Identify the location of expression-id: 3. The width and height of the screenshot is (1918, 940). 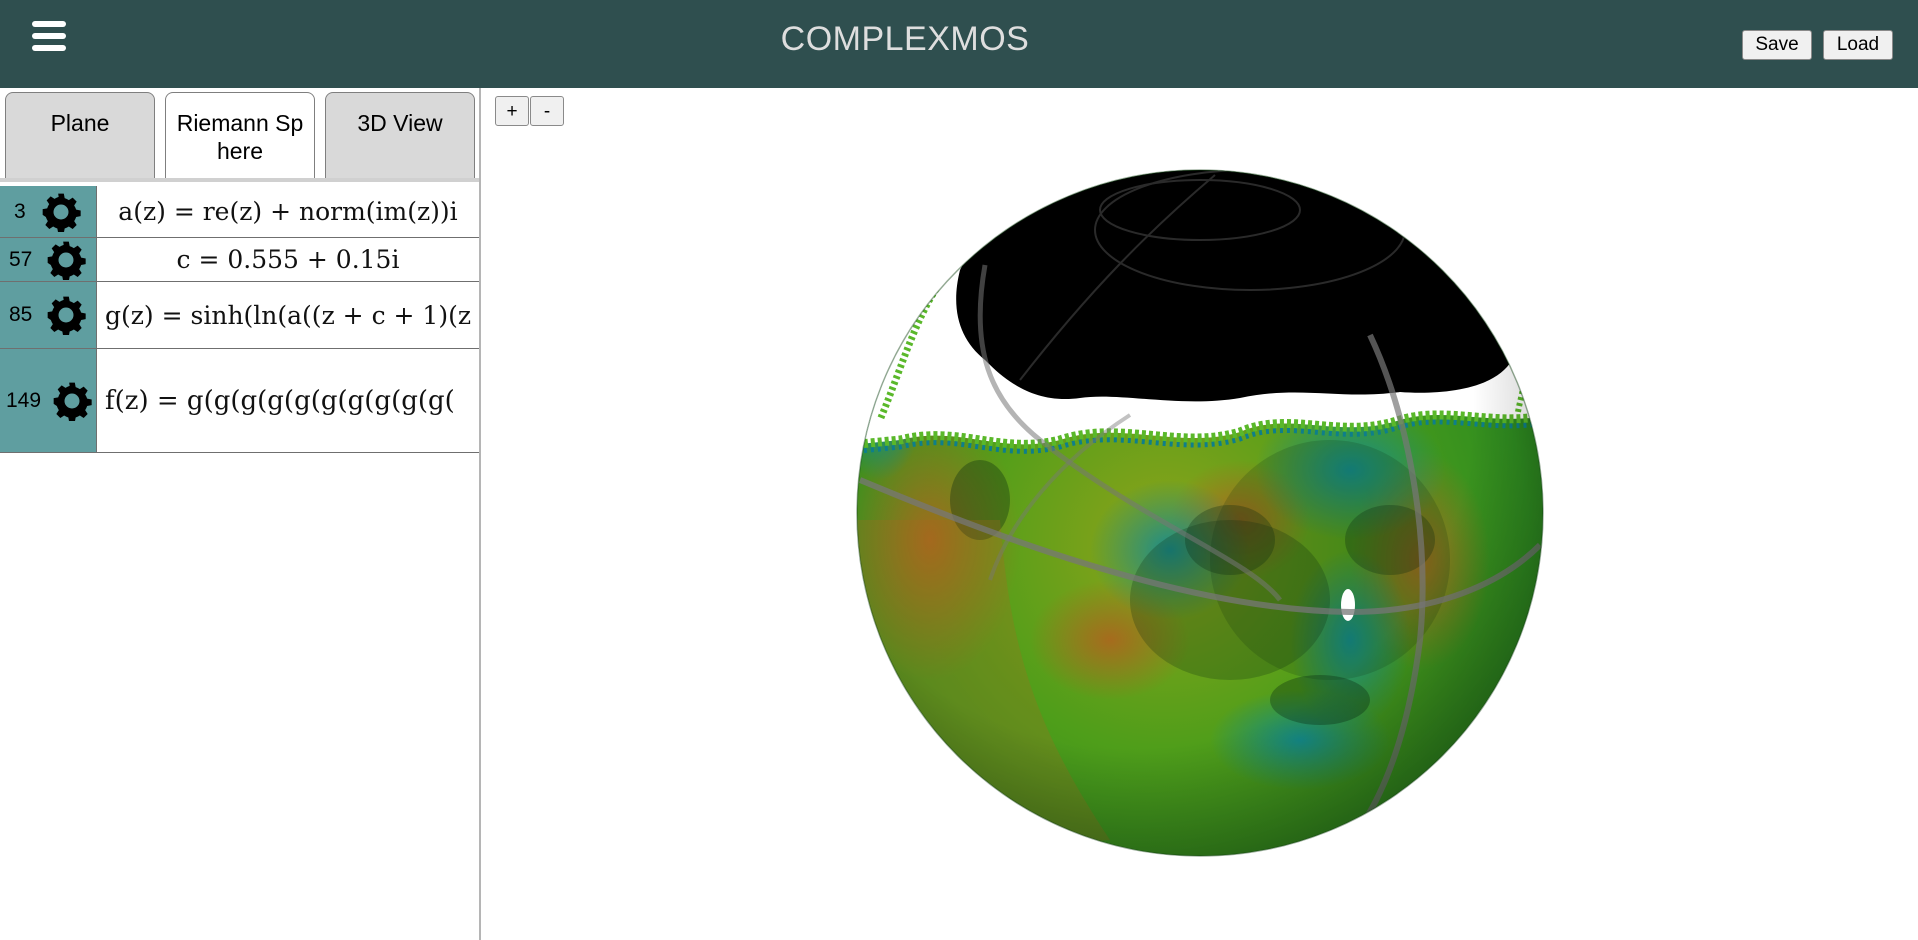
(20, 211).